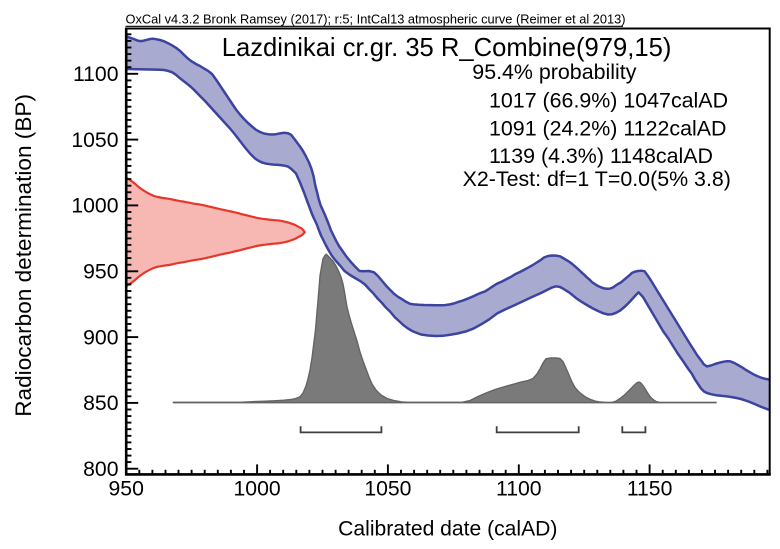  What do you see at coordinates (601, 156) in the screenshot?
I see `svg-text: 1139 (4.3%) 1148calAD` at bounding box center [601, 156].